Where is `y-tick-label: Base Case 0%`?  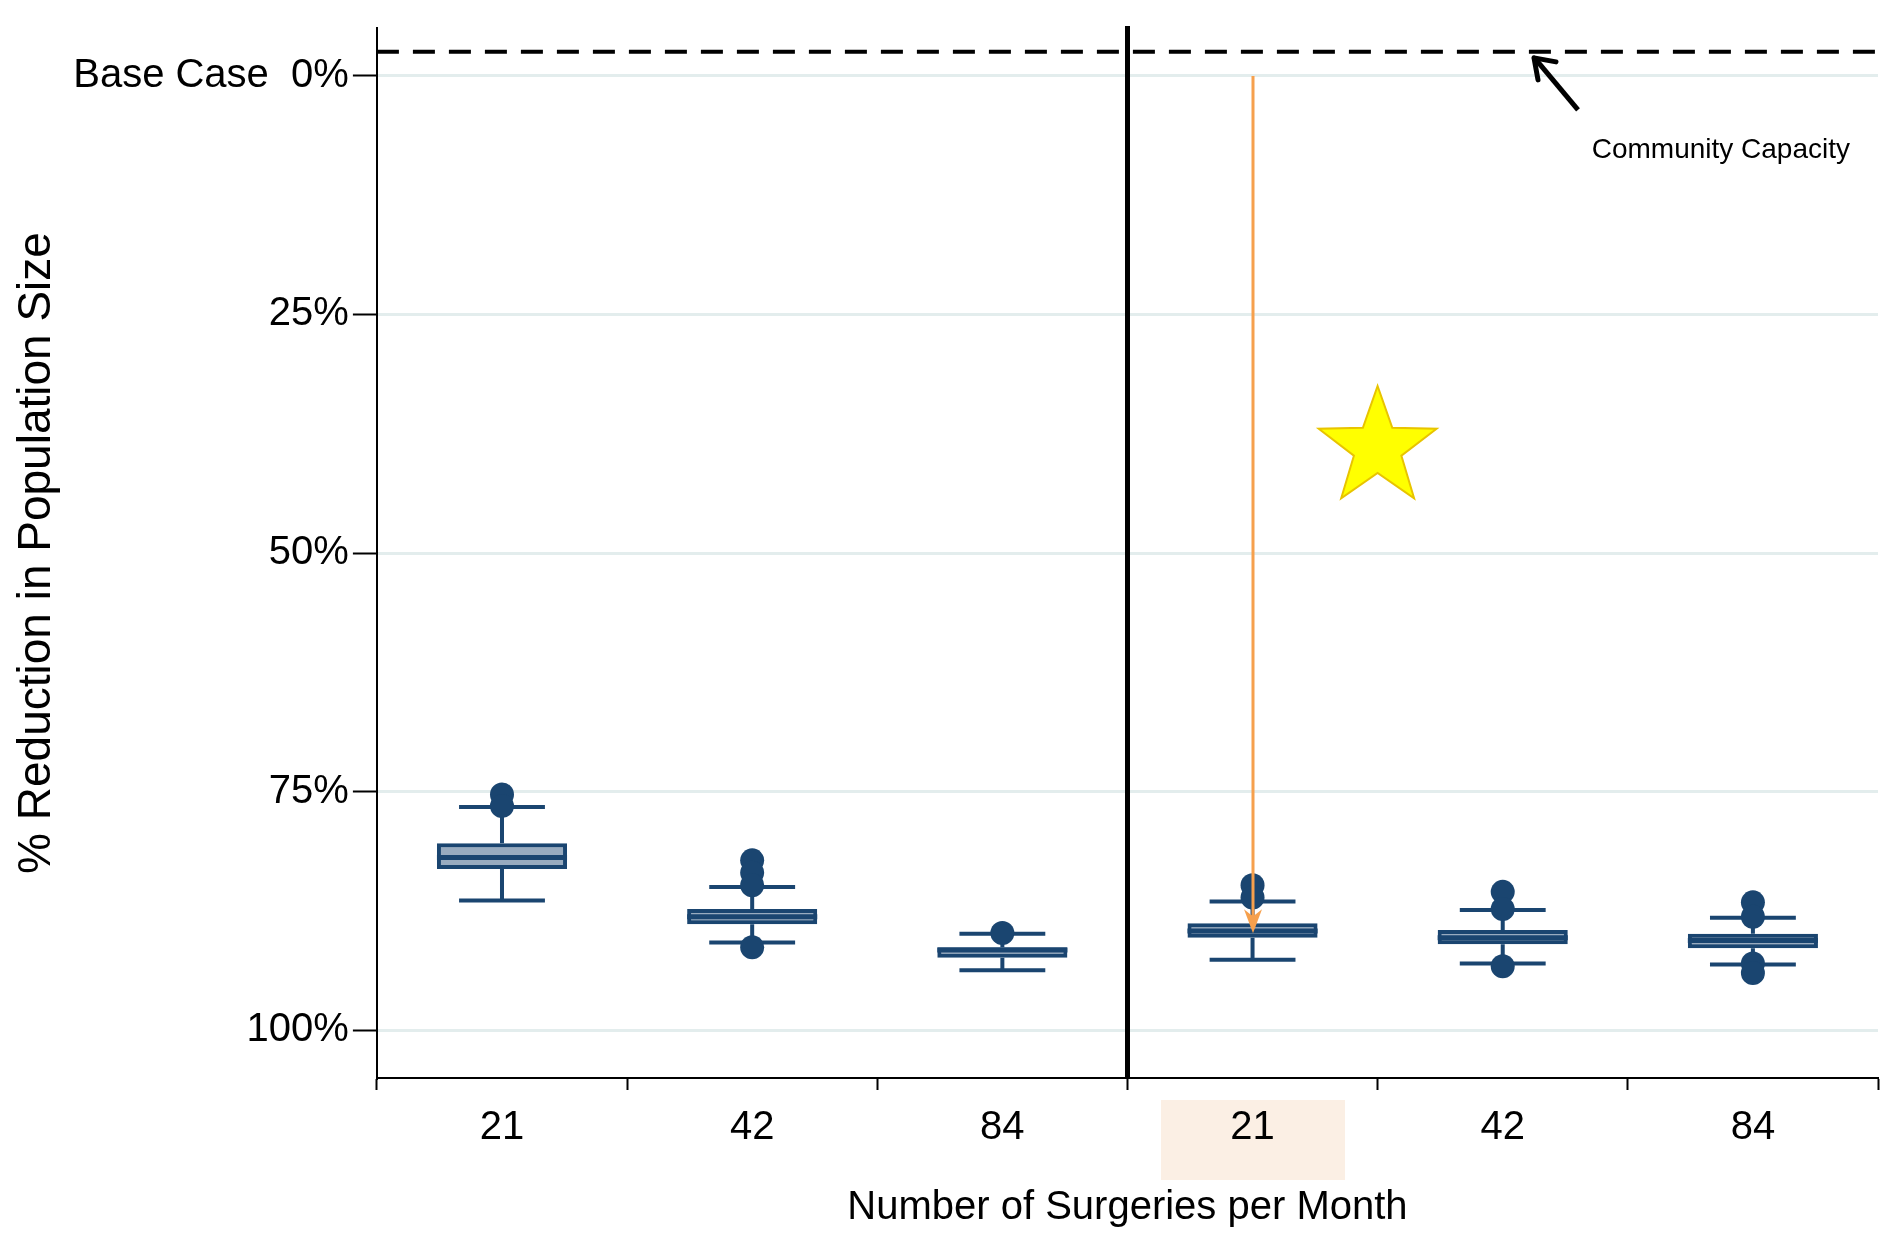
y-tick-label: Base Case 0% is located at coordinates (211, 72).